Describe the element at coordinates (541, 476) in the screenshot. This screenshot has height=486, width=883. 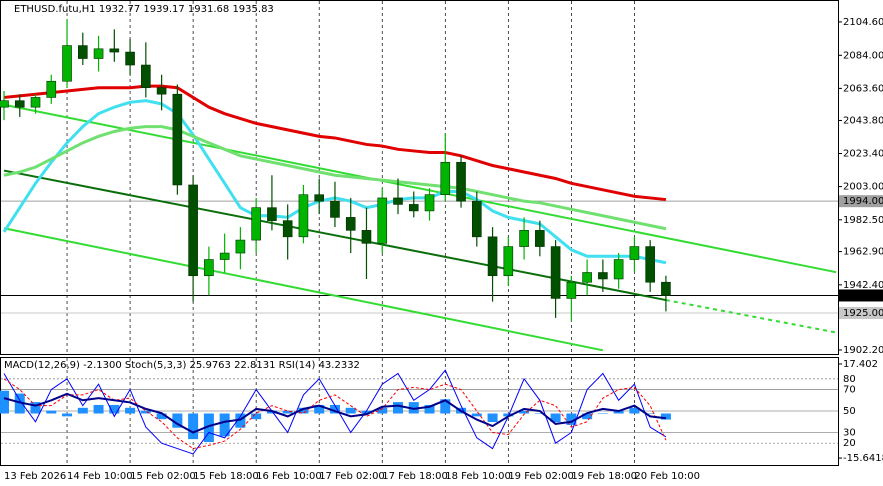
I see `x-tick-label: 19 Feb 02:00` at that location.